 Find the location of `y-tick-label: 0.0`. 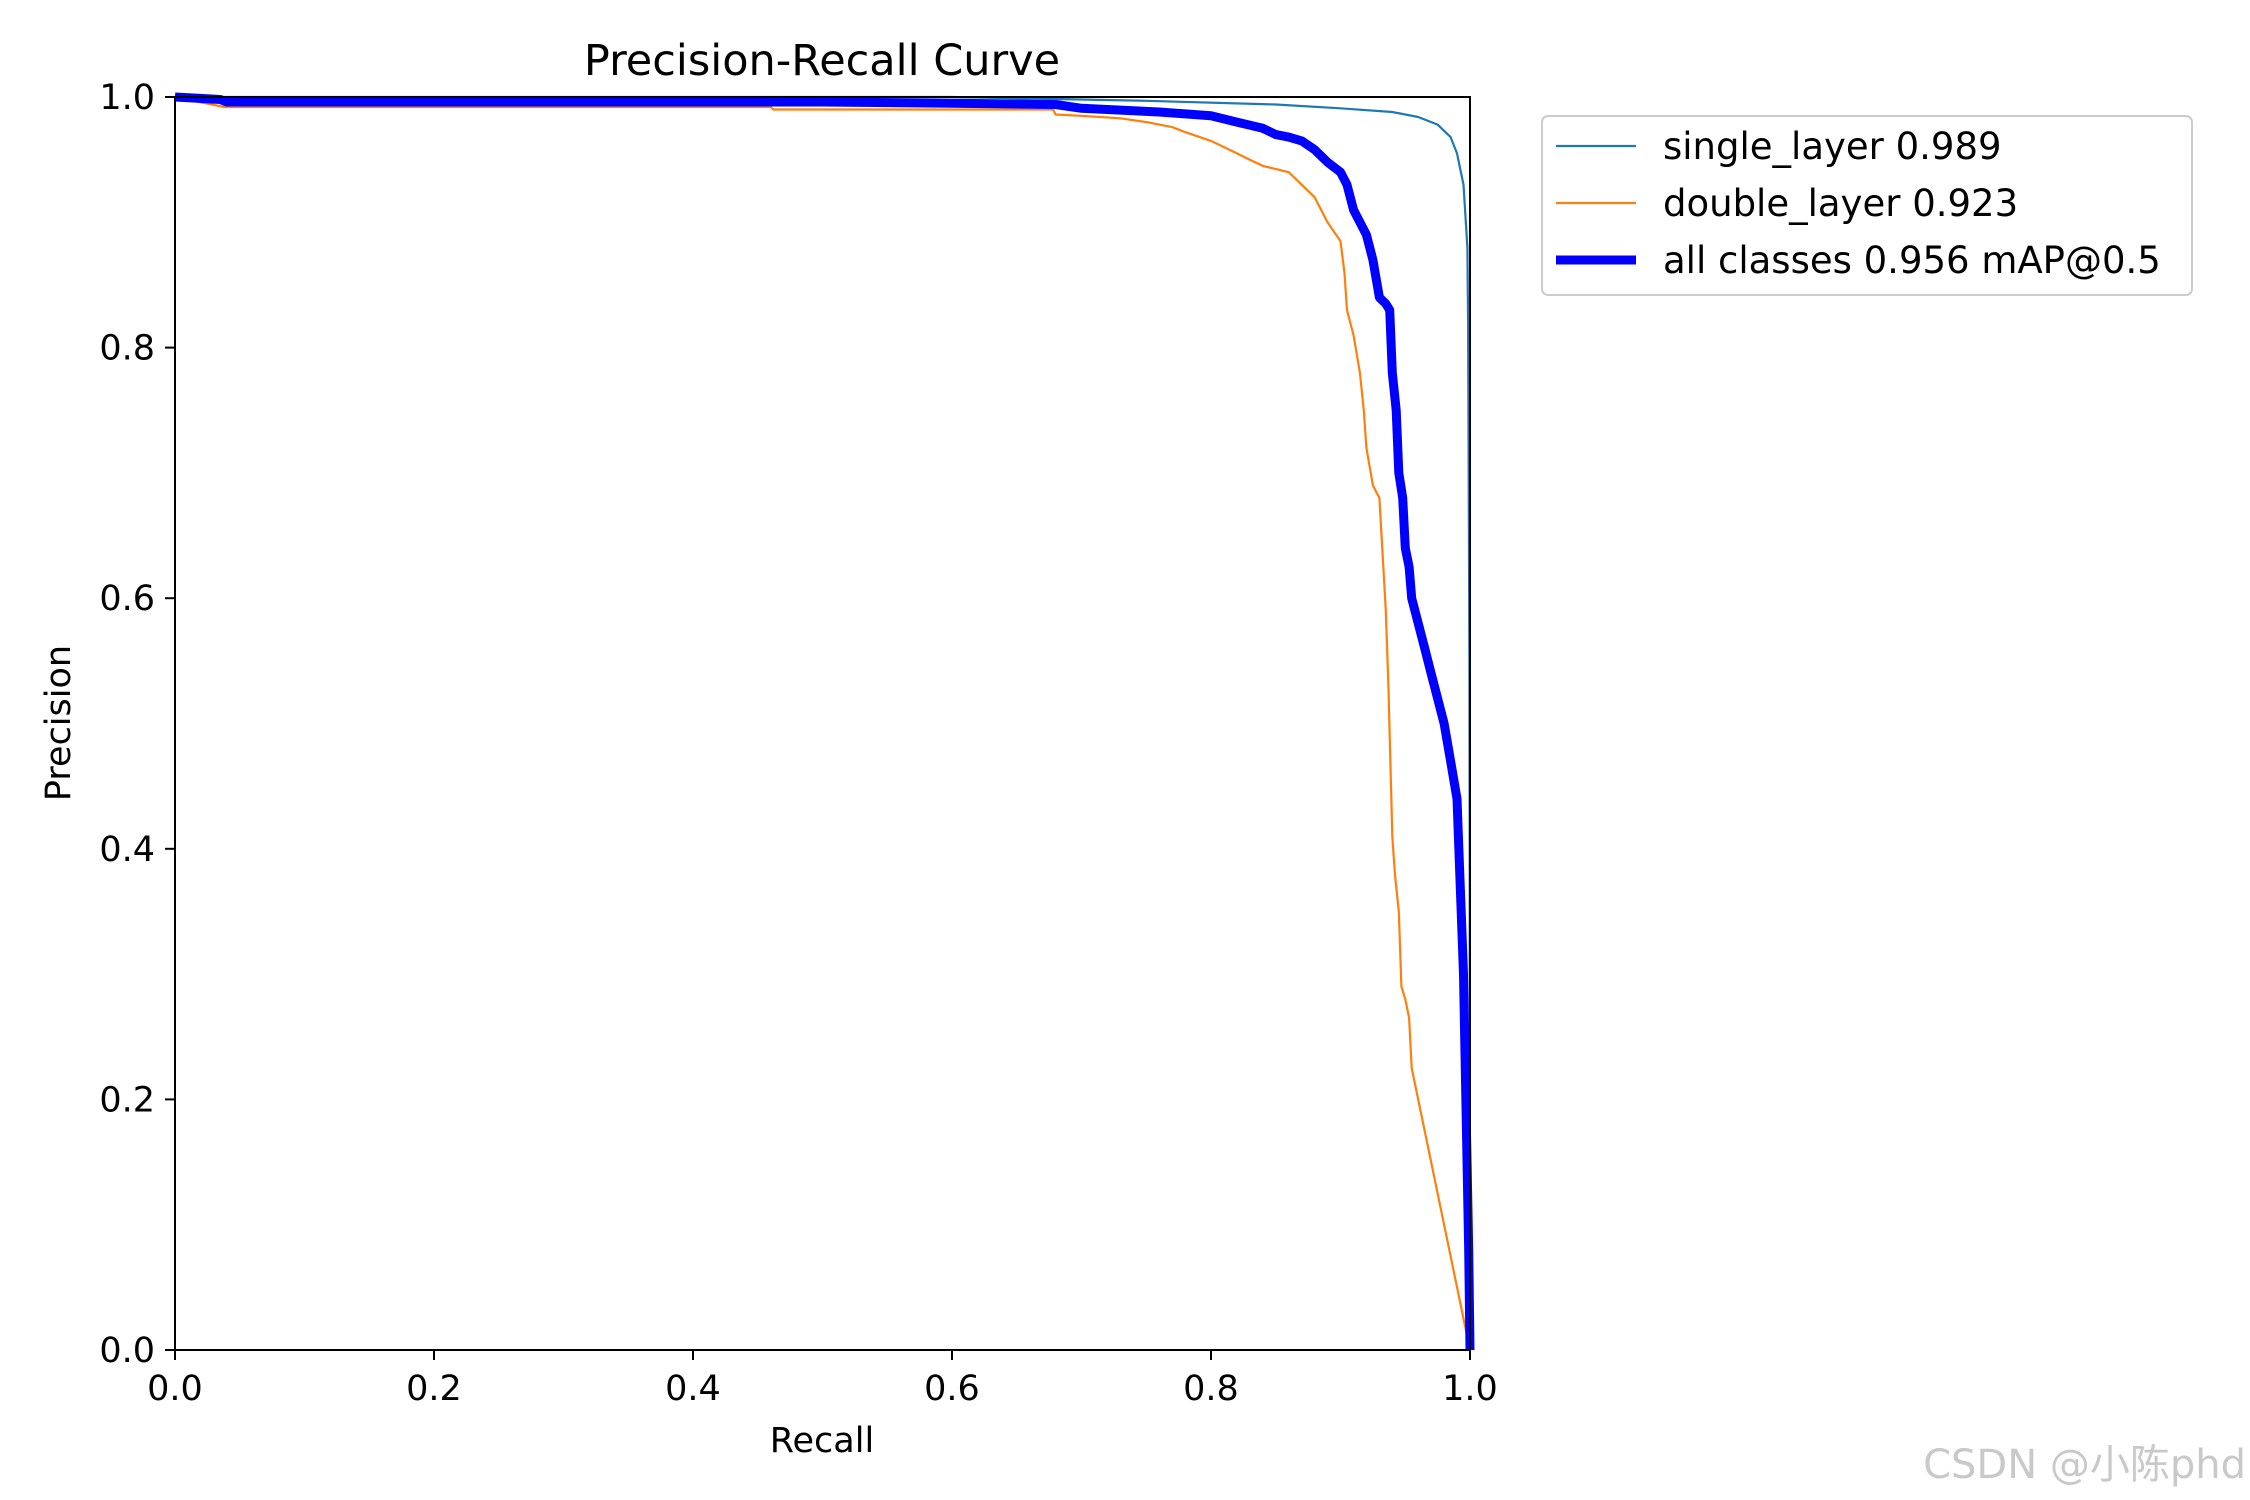

y-tick-label: 0.0 is located at coordinates (127, 1351).